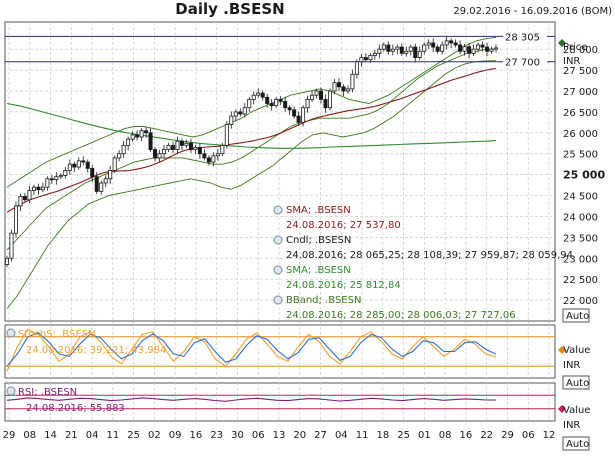 This screenshot has width=615, height=465. What do you see at coordinates (532, 11) in the screenshot?
I see `date-range: 29.02.2016 - 16.09.2016 (BOM)` at bounding box center [532, 11].